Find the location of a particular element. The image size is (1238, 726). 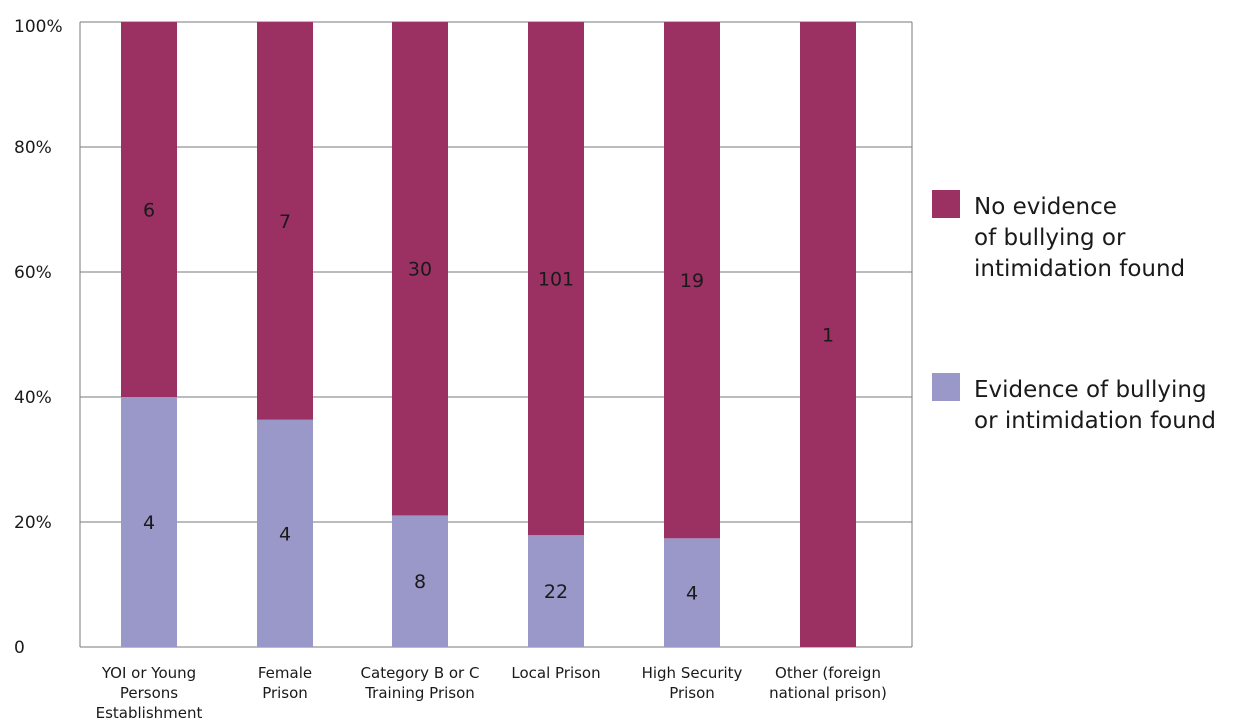

bar-value-label: 1 is located at coordinates (828, 336).